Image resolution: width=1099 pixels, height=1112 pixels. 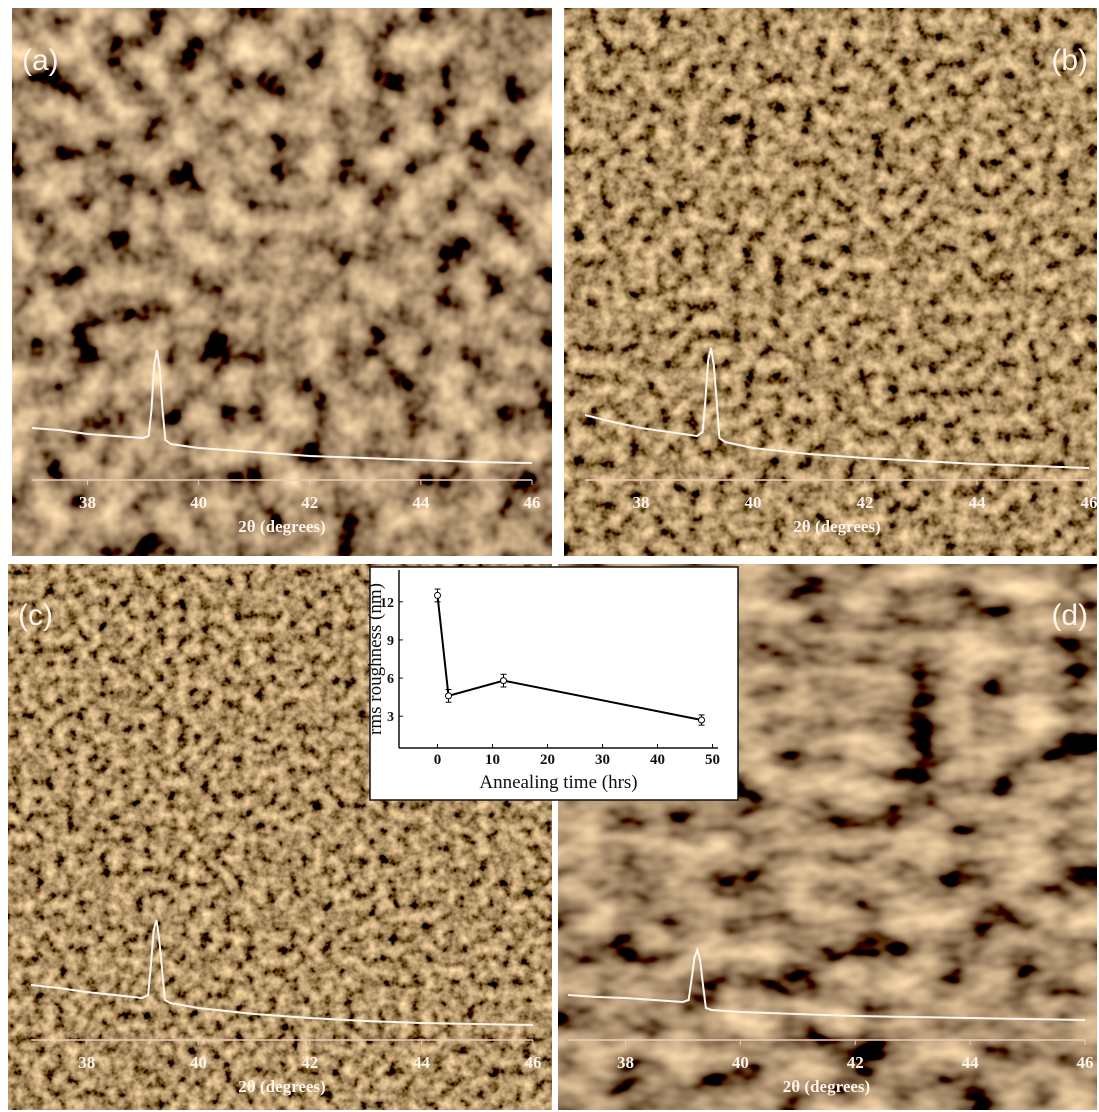 What do you see at coordinates (1069, 615) in the screenshot?
I see `panel-label: (d)` at bounding box center [1069, 615].